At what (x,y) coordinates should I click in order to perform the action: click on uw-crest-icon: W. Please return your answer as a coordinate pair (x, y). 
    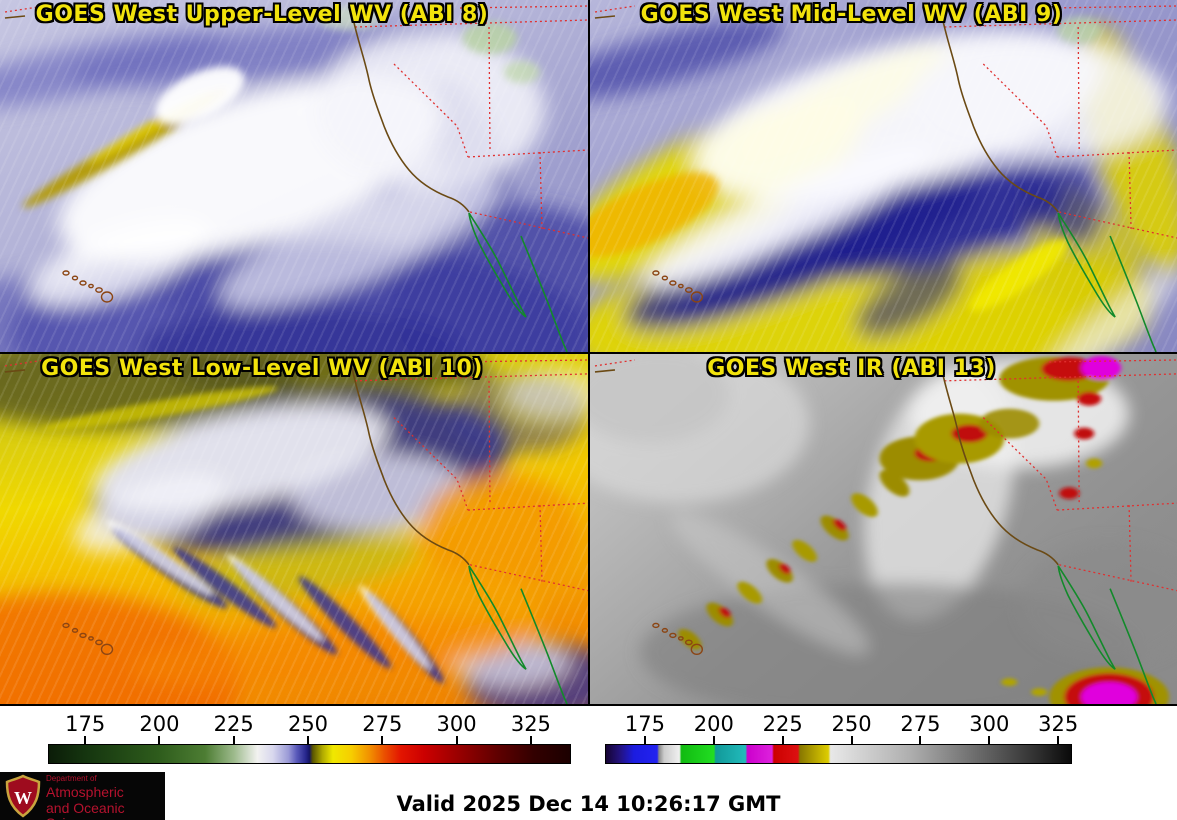
    Looking at the image, I should click on (23, 796).